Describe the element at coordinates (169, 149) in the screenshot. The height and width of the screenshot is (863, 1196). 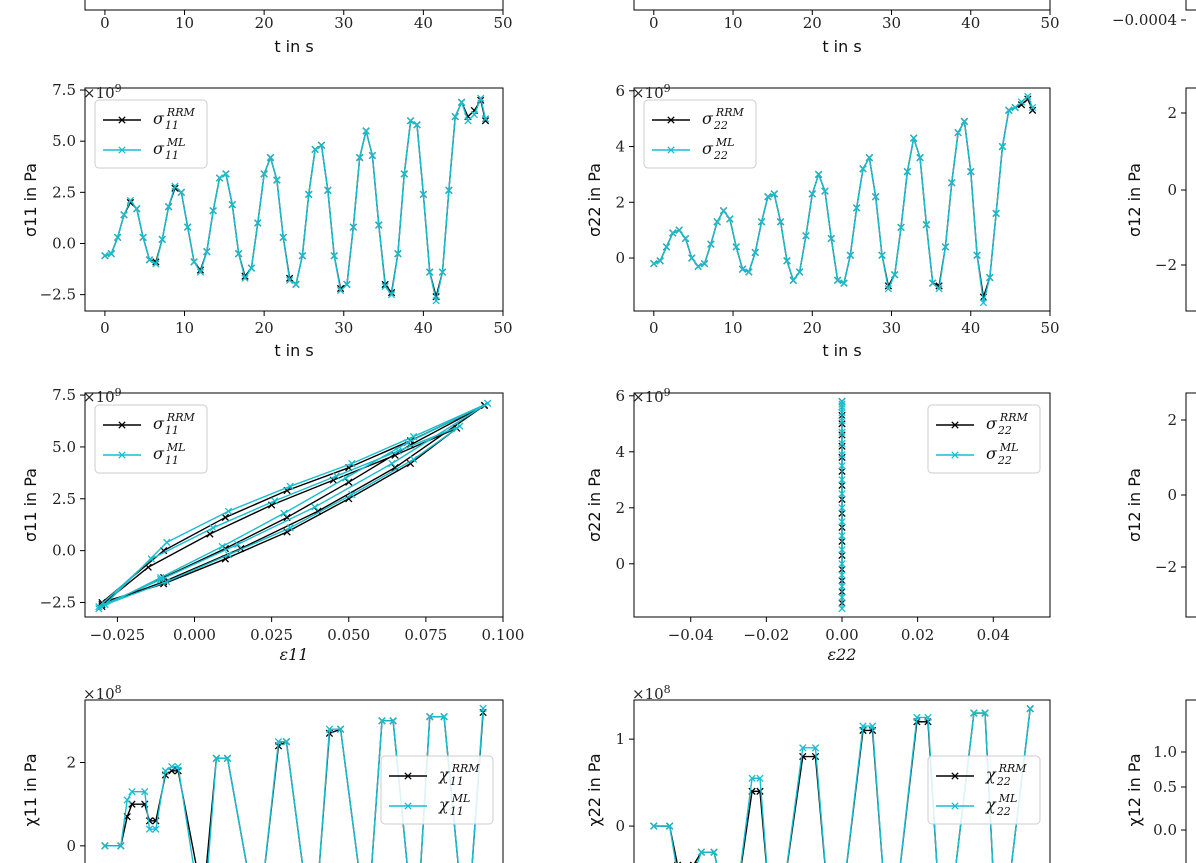
I see `legend-label: σ11ML` at that location.